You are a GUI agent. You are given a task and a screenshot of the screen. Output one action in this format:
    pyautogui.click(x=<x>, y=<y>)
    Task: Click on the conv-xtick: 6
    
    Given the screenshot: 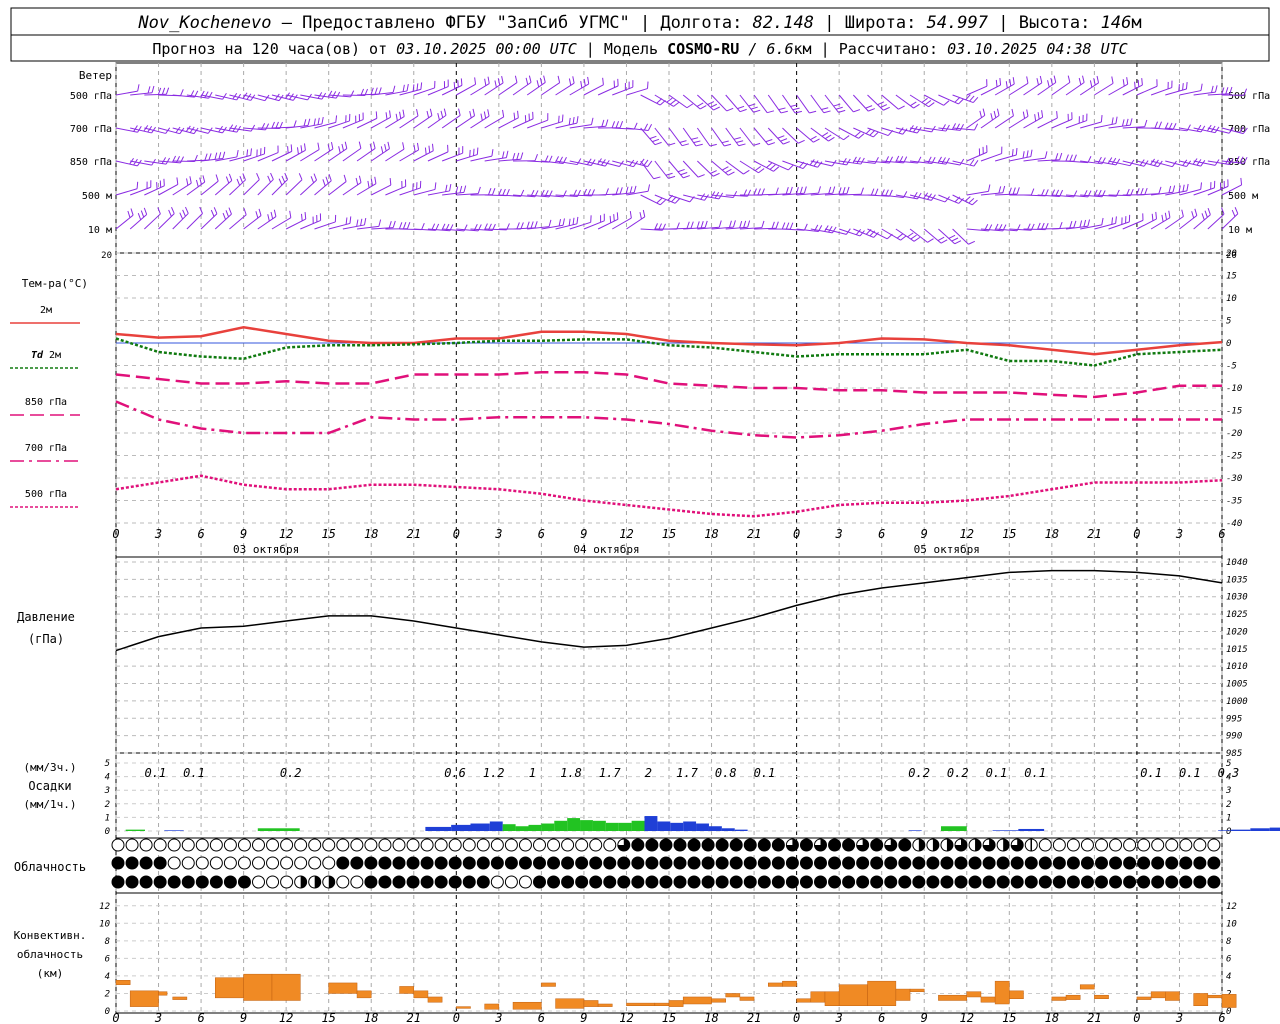 What is the action you would take?
    pyautogui.click(x=1221, y=1017)
    